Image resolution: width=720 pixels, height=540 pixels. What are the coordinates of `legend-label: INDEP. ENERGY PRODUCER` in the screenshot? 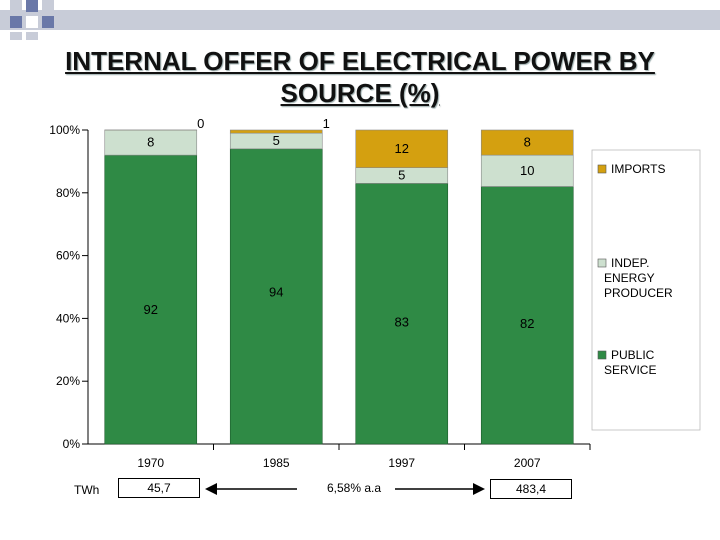 It's located at (638, 278).